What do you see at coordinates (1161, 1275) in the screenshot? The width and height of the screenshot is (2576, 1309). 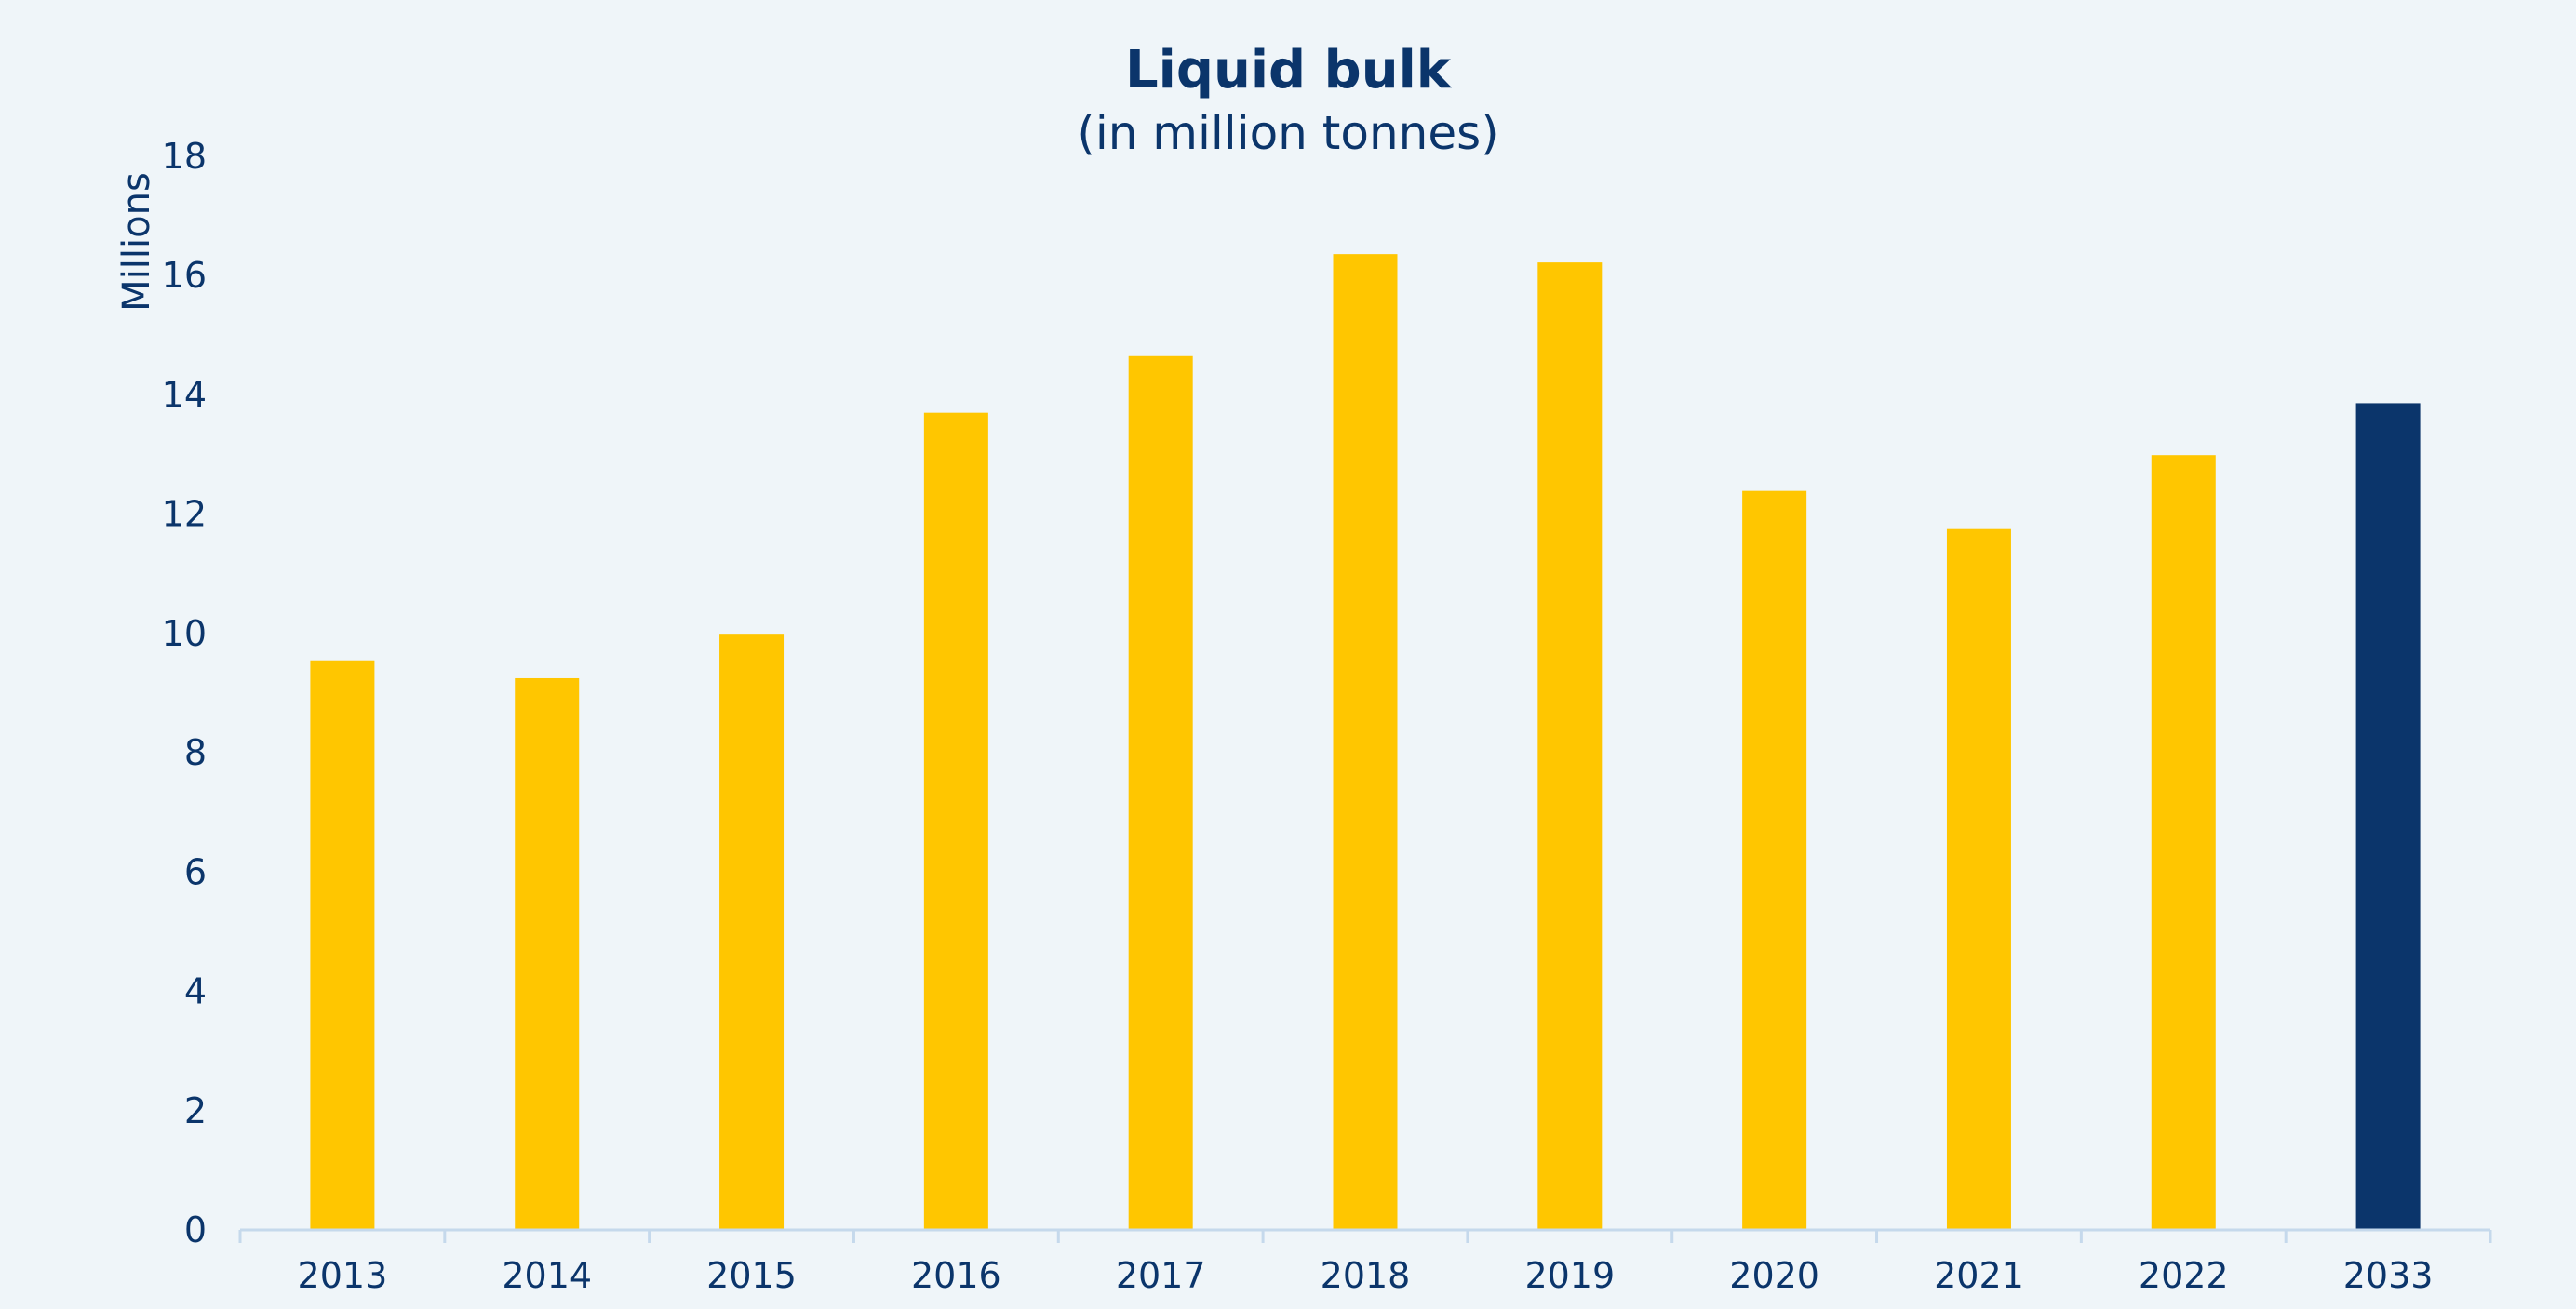 I see `x-tick-label: 2017` at bounding box center [1161, 1275].